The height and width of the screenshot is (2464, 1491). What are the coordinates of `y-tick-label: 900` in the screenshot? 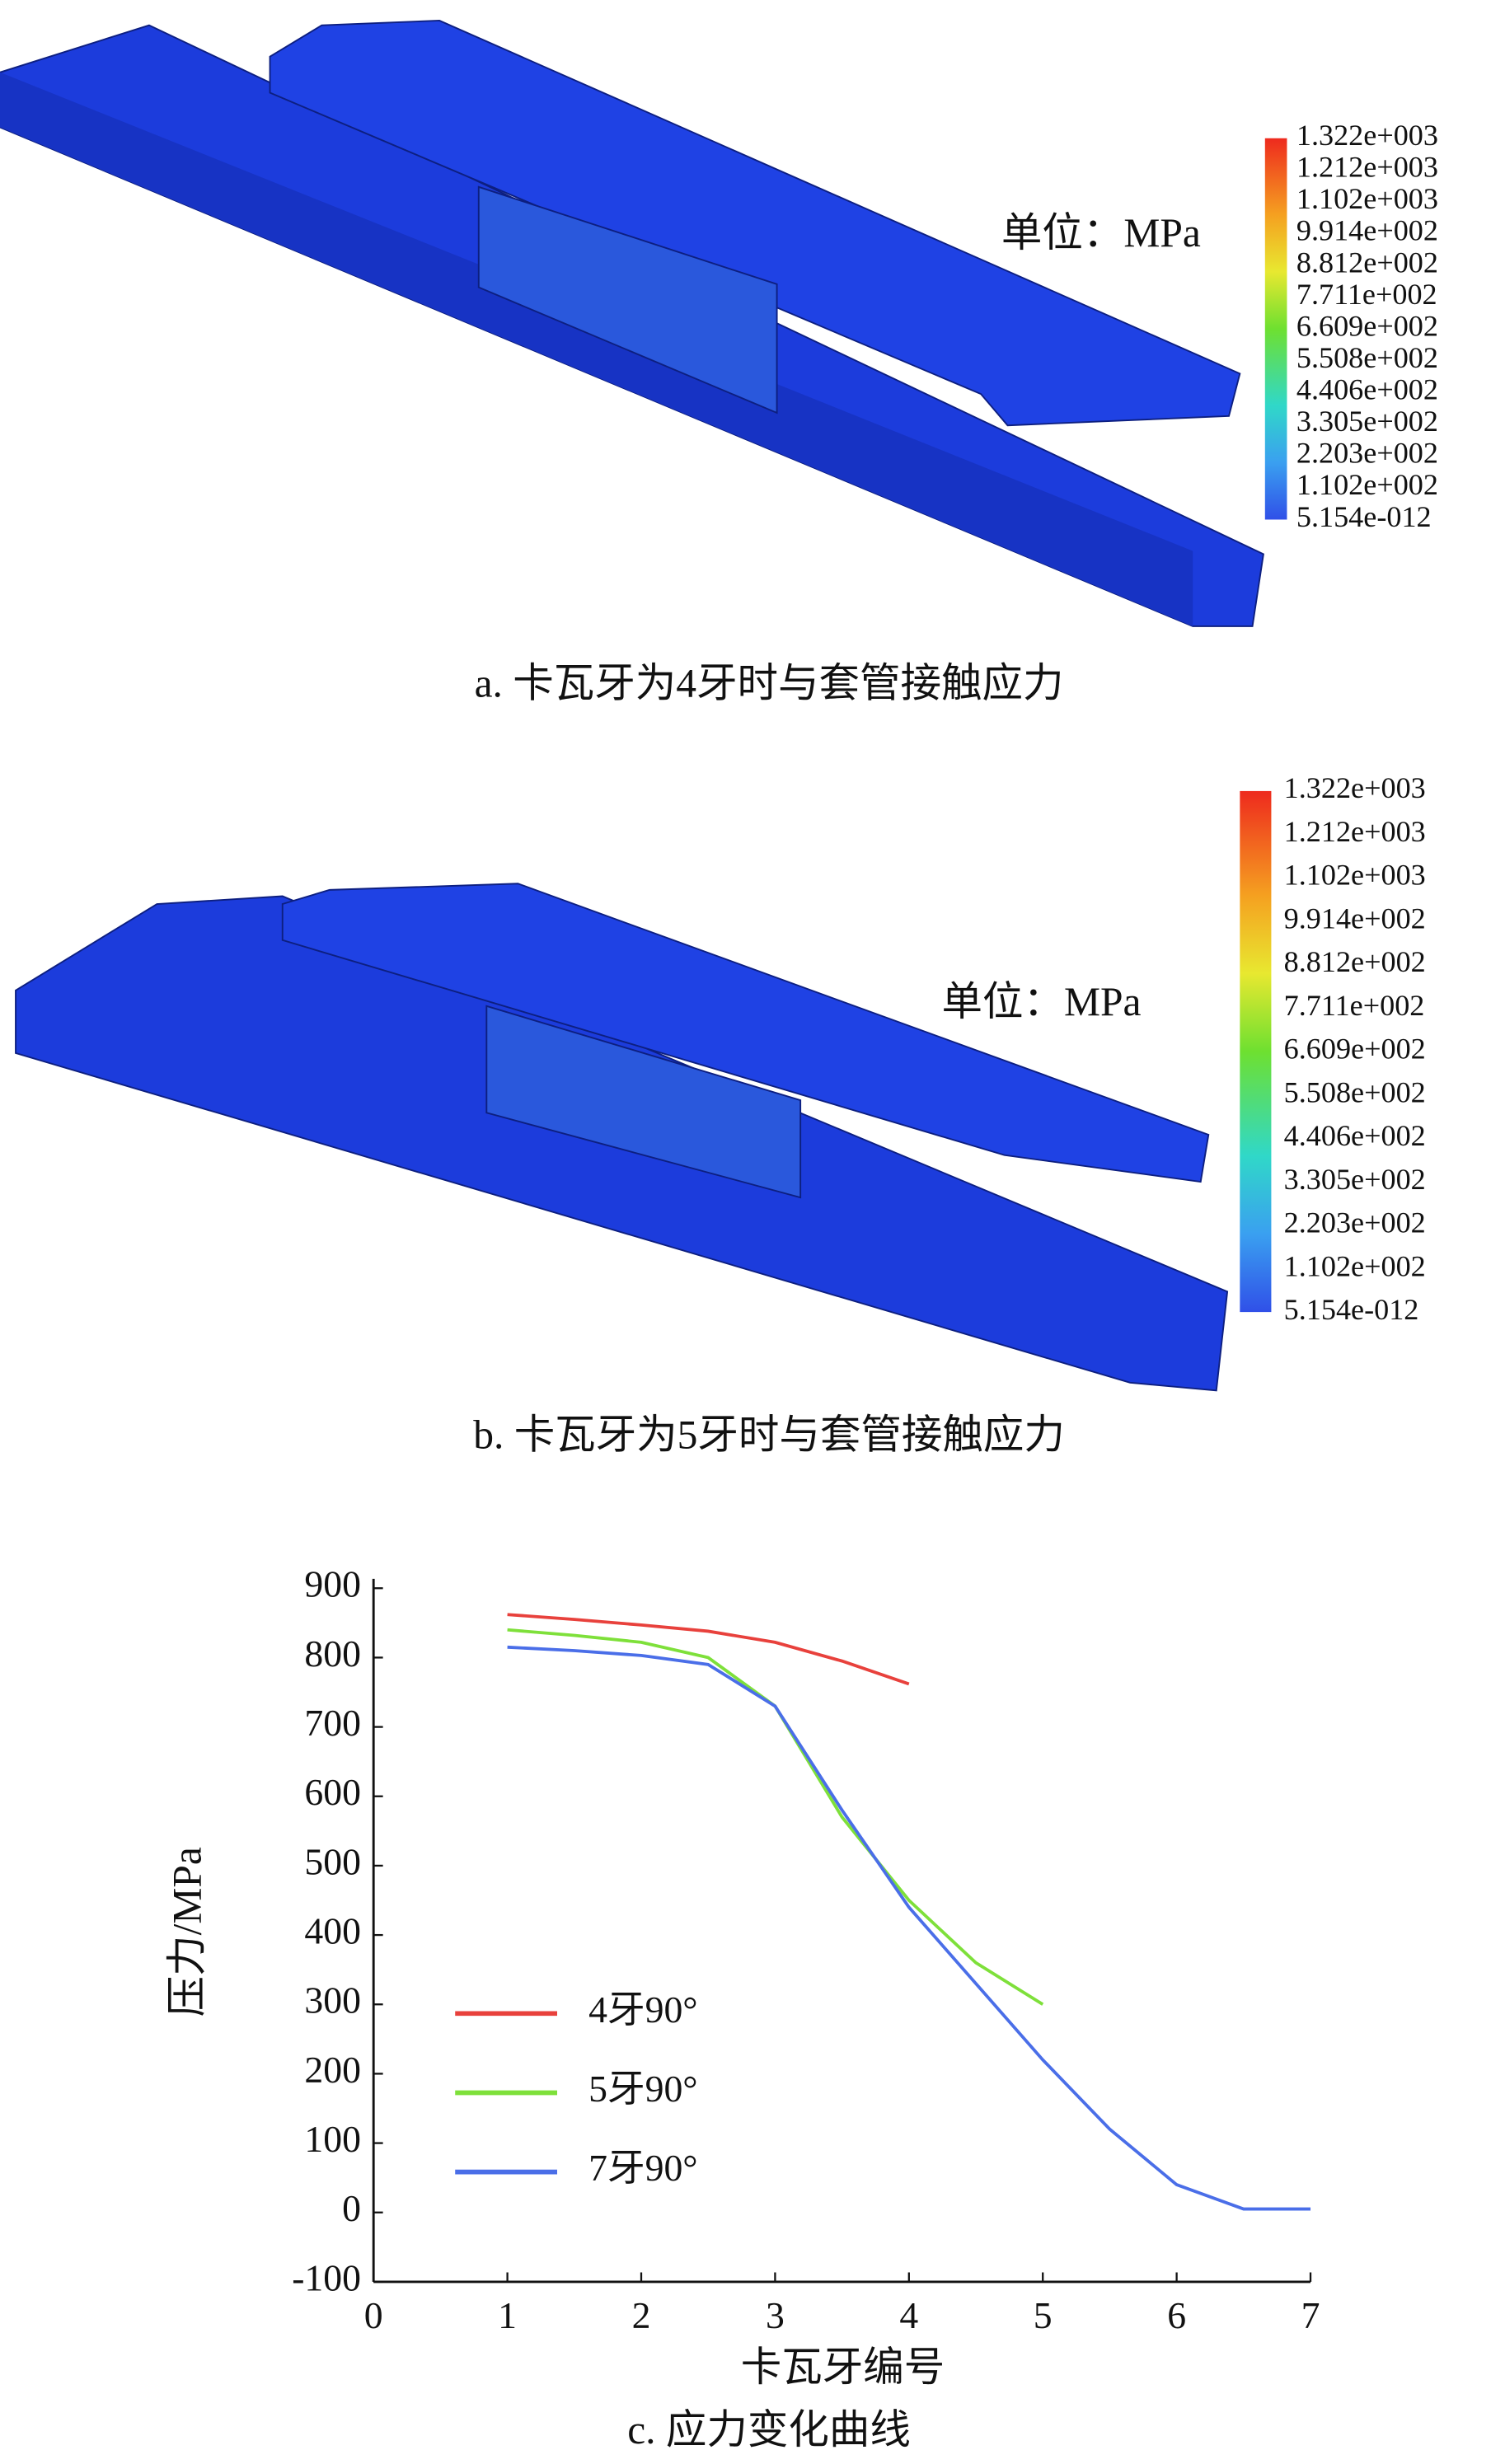 It's located at (332, 1584).